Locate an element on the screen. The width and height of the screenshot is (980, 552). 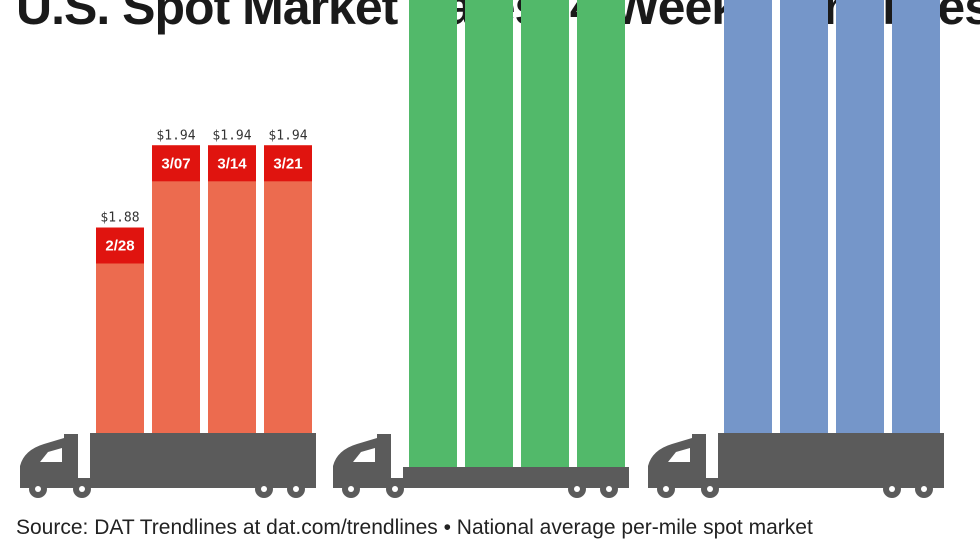
week-label: 3/21 is located at coordinates (287, 163).